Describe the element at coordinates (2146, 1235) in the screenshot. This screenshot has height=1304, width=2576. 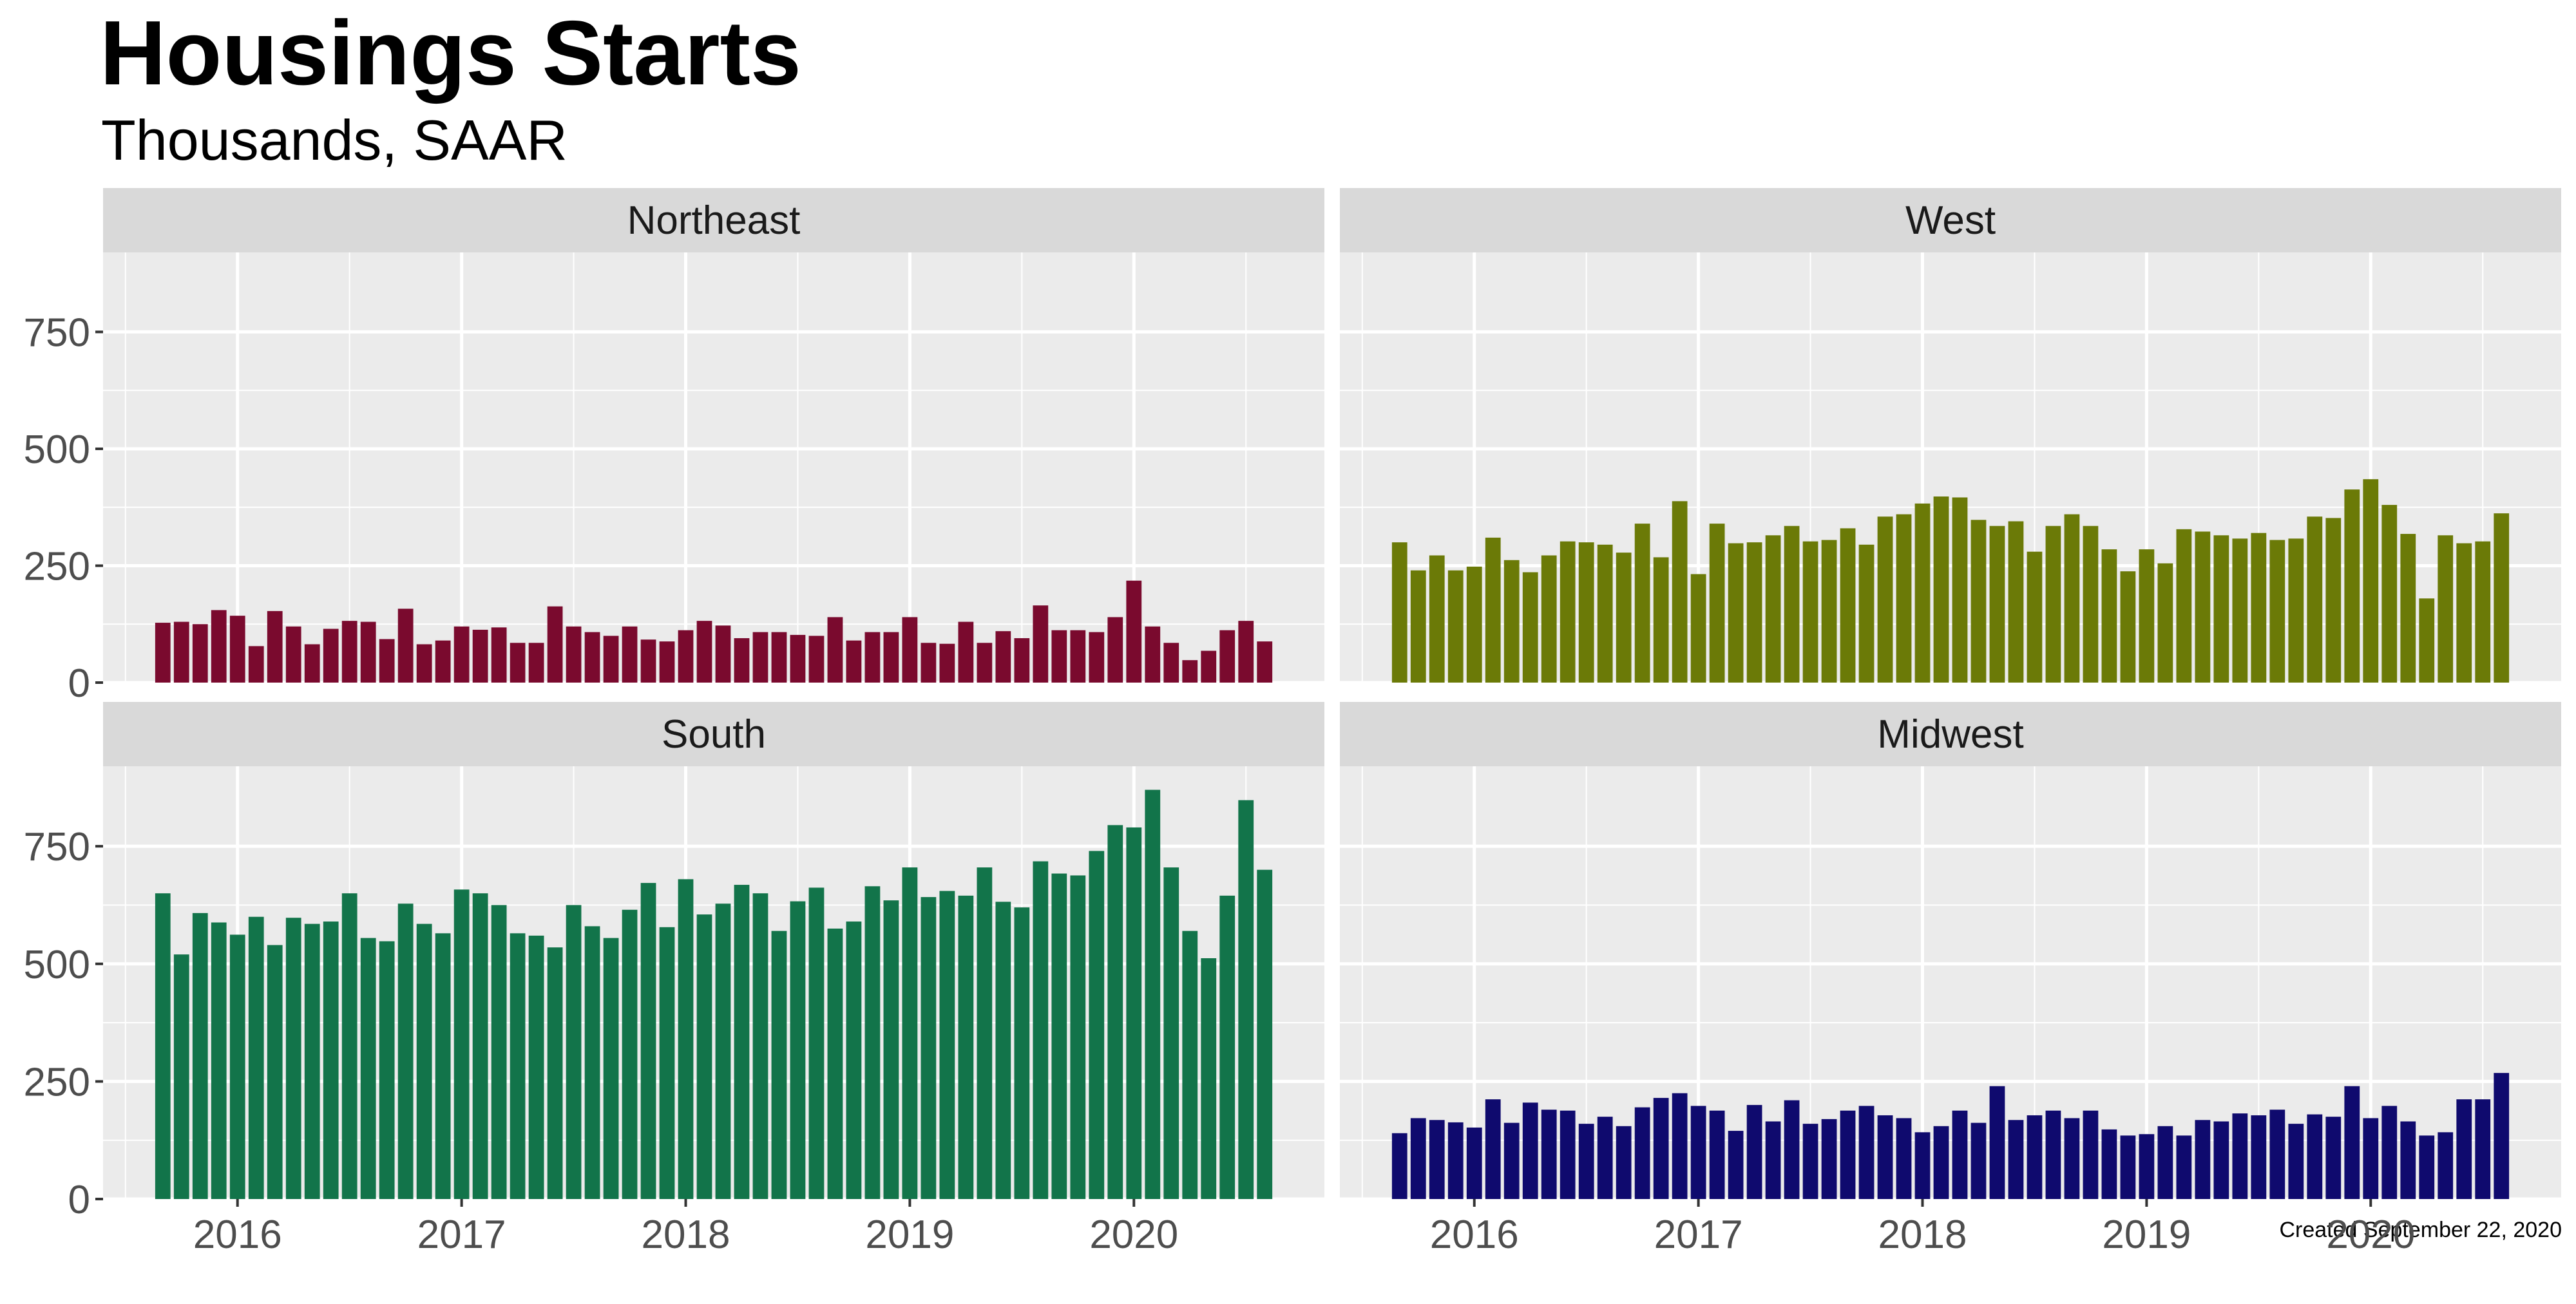
I see `x-tick-label: 2019` at that location.